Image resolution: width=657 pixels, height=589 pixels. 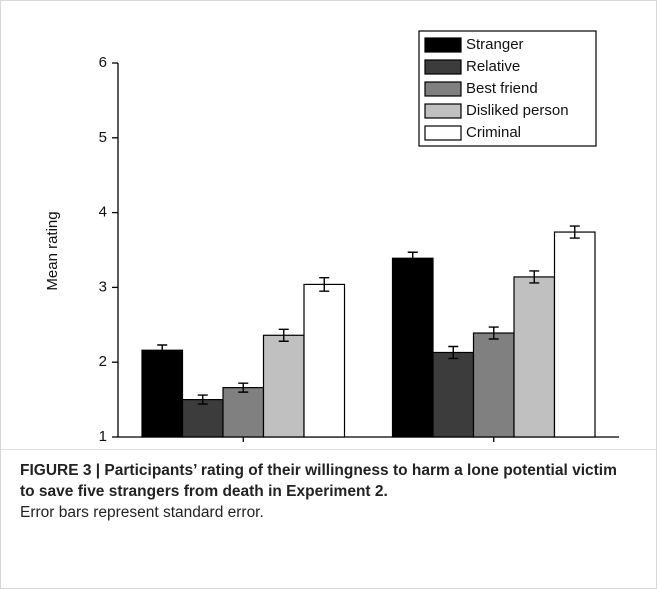 What do you see at coordinates (52, 250) in the screenshot?
I see `y-axis-label: Mean rating` at bounding box center [52, 250].